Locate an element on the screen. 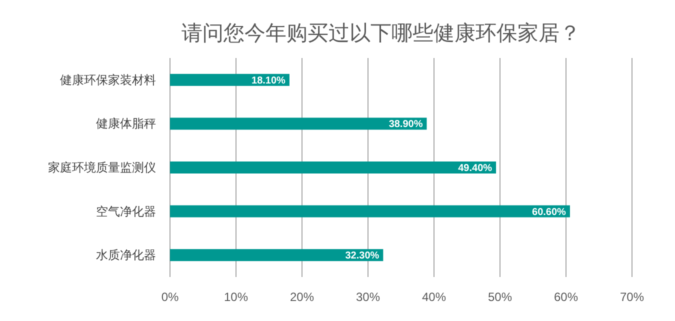 The height and width of the screenshot is (321, 675). y-tick-label: 家庭环境质量监测仪 is located at coordinates (102, 167).